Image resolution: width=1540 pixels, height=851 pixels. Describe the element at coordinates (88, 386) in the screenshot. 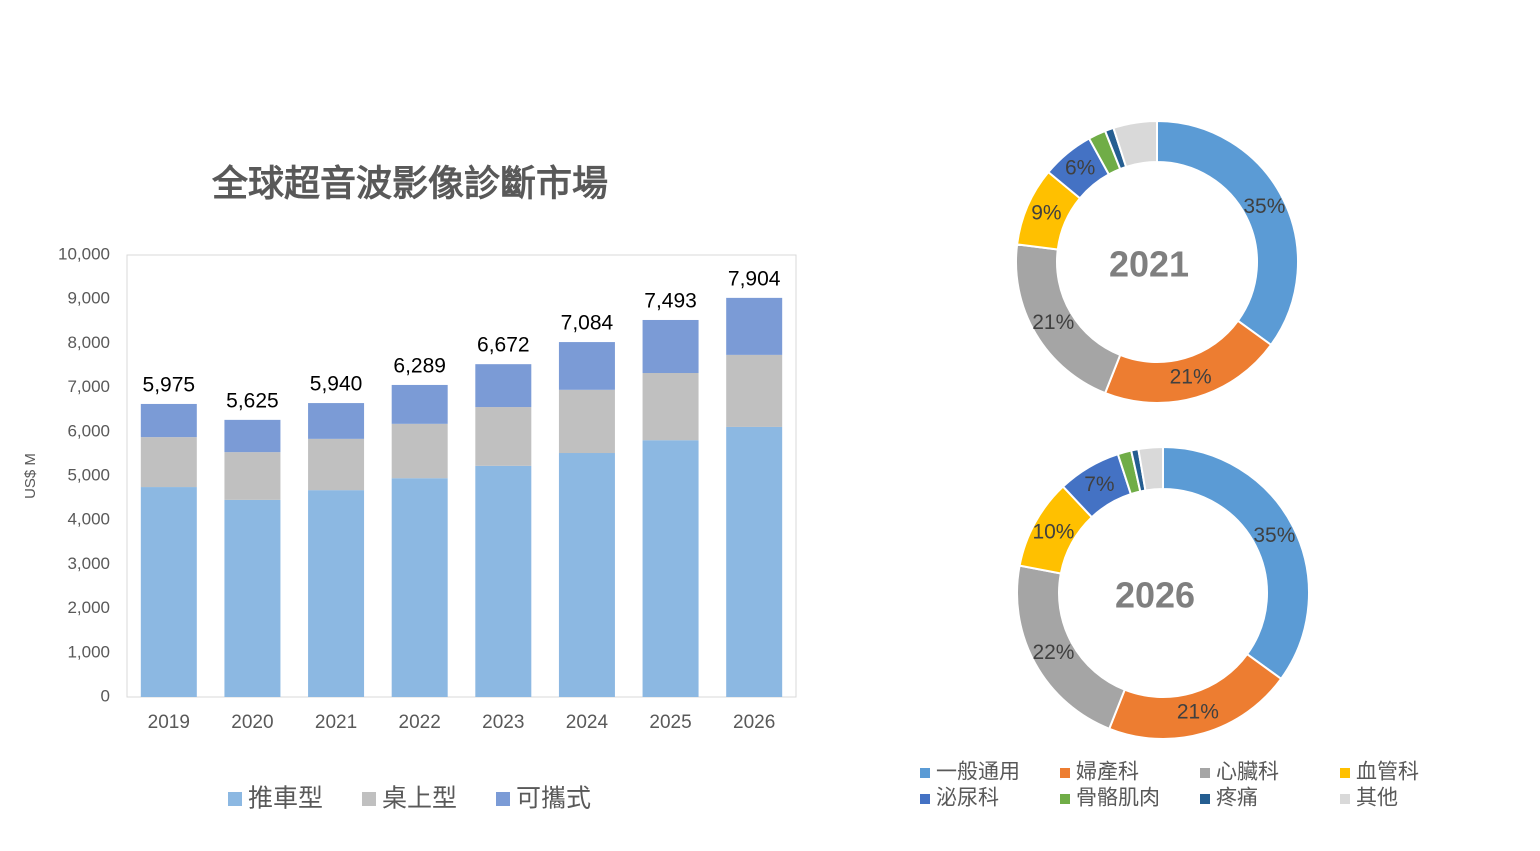

I see `y-tick-label: 7,000` at that location.